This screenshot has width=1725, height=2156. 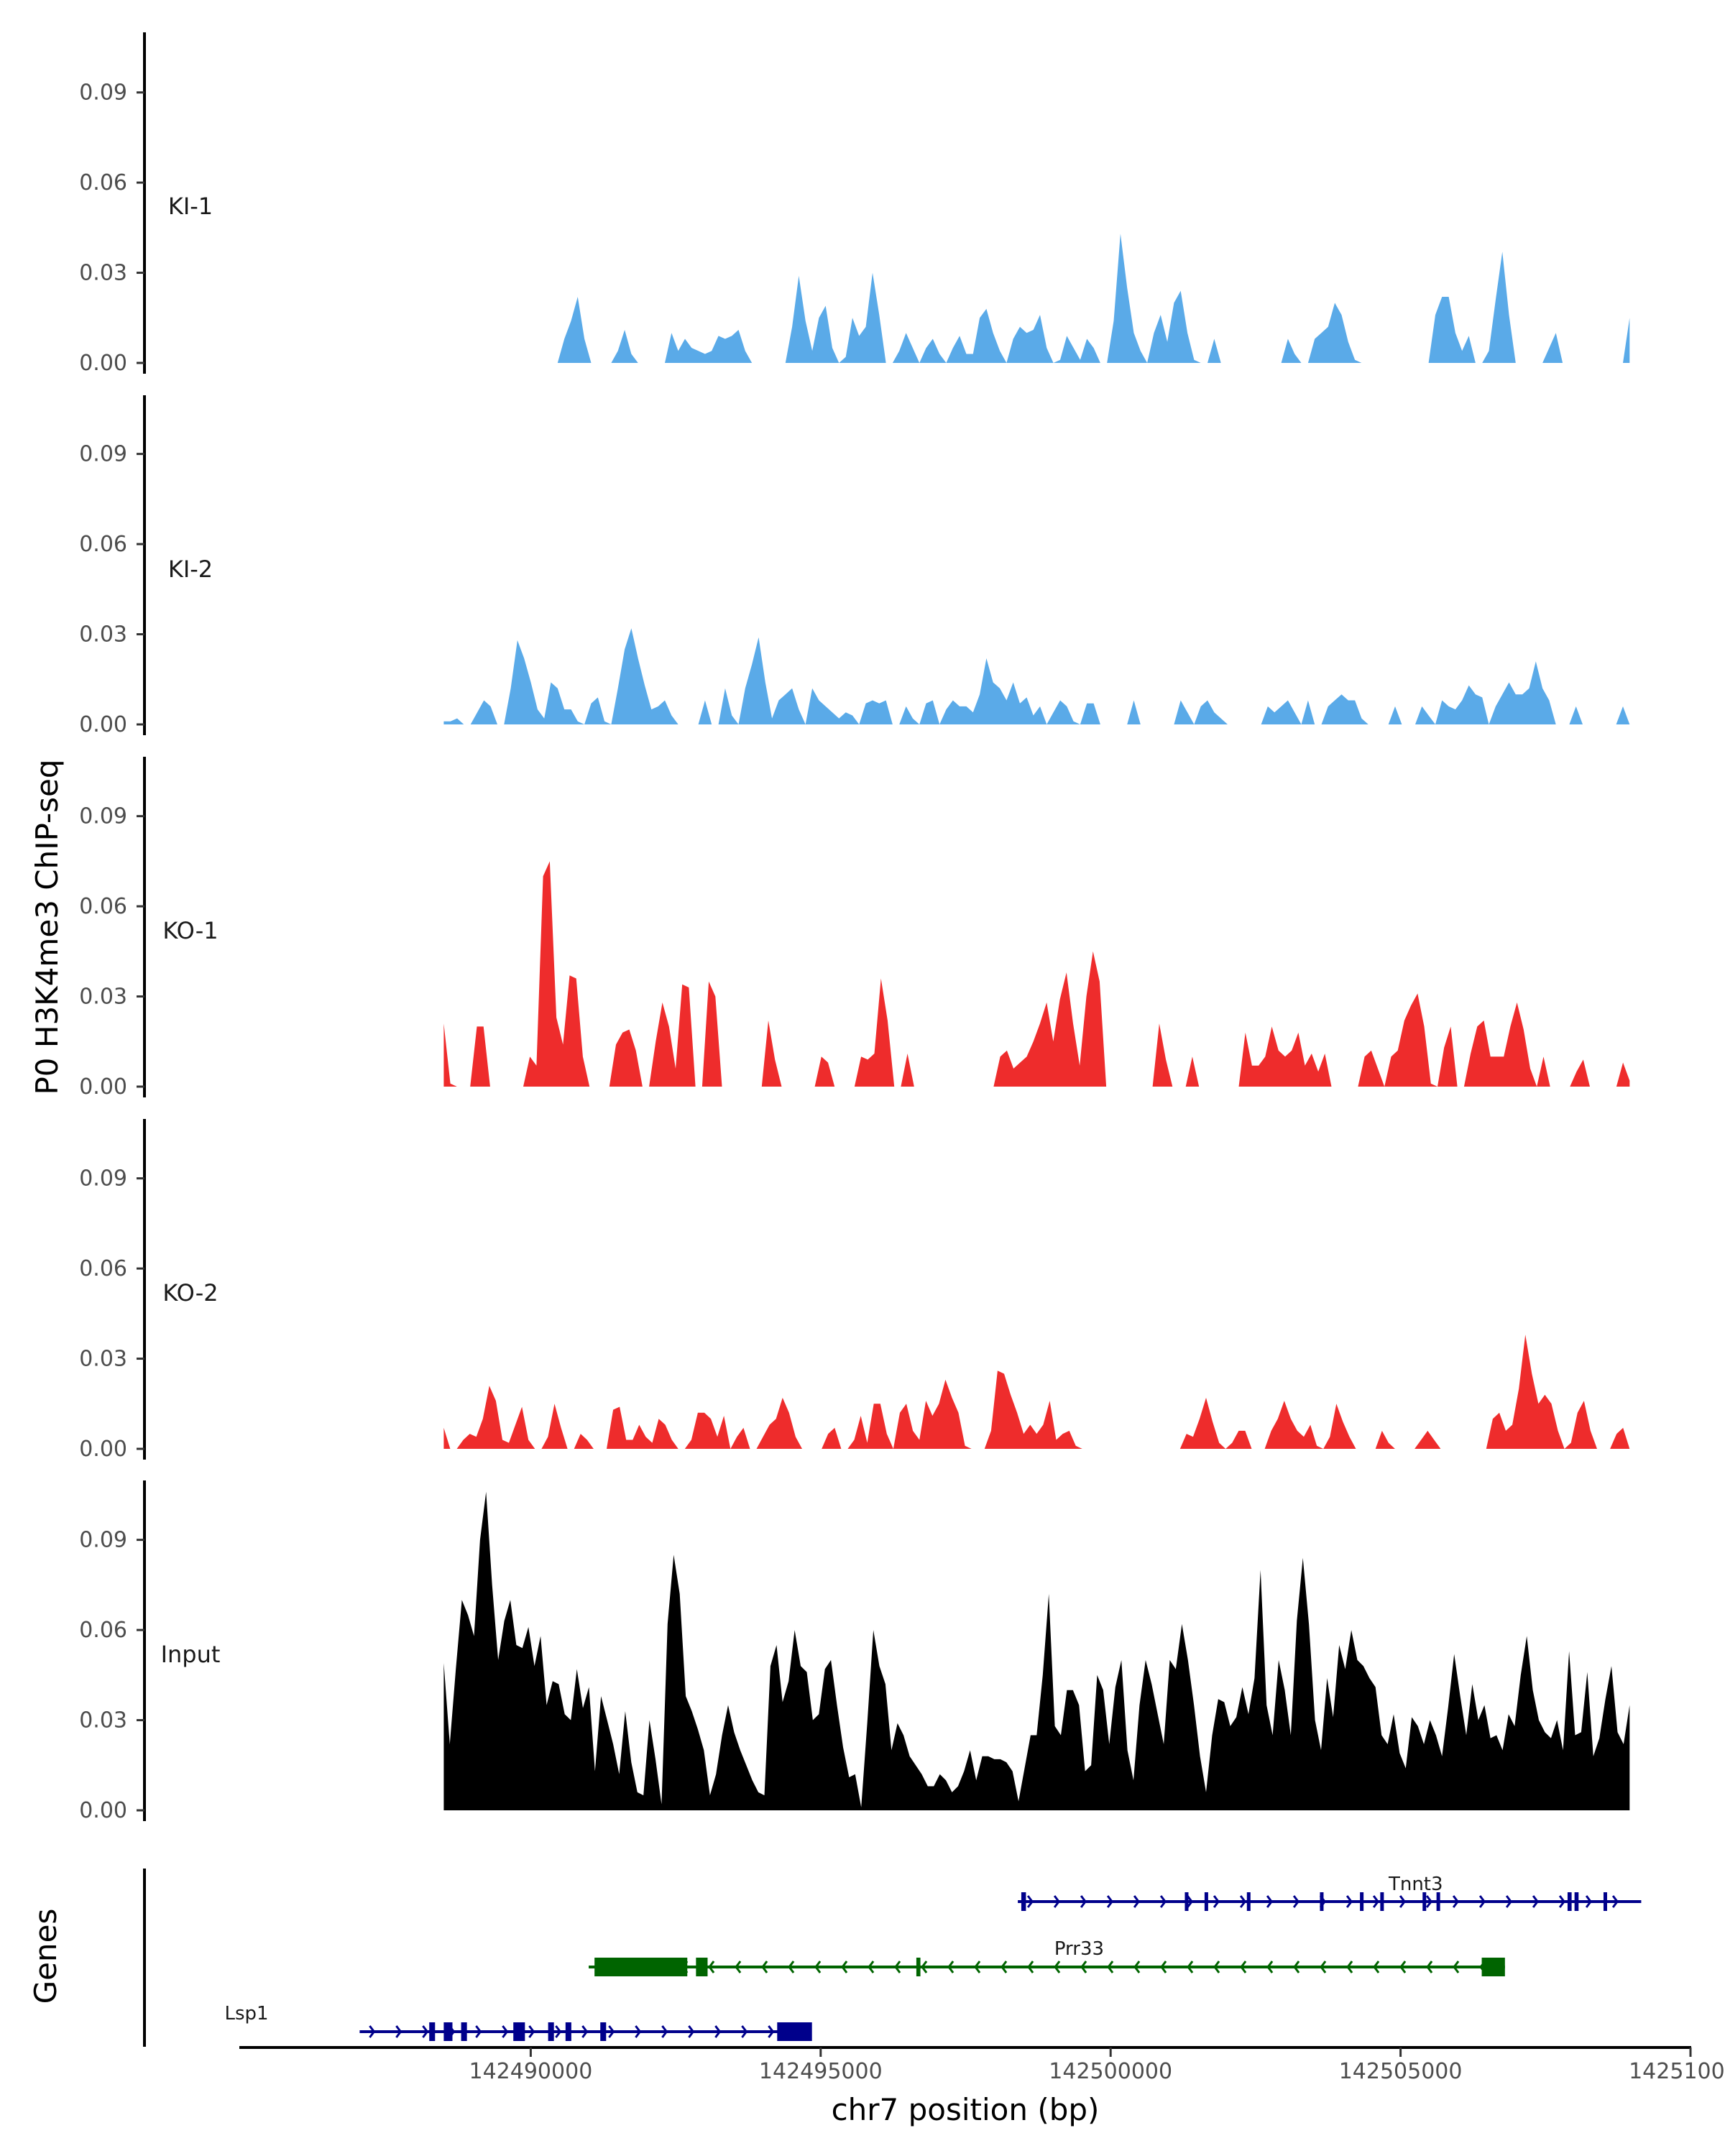 I want to click on track-ko-1: 0.00 0.03 0.06 0.09 KO-1, so click(x=854, y=928).